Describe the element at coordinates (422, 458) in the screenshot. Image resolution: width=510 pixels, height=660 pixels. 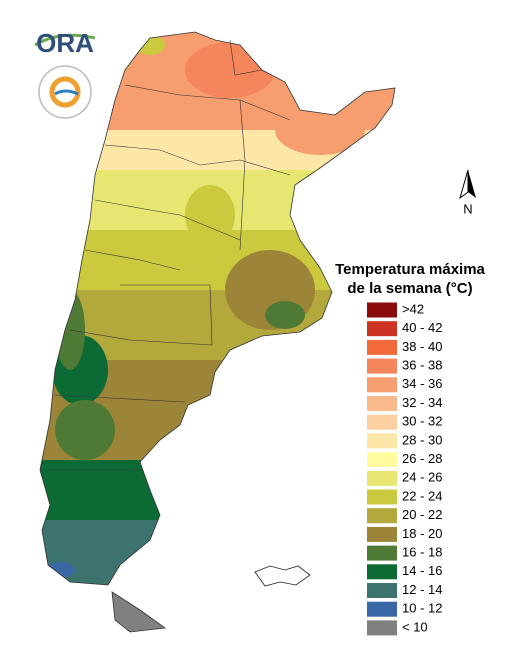
I see `legend-label: 26 - 28` at that location.